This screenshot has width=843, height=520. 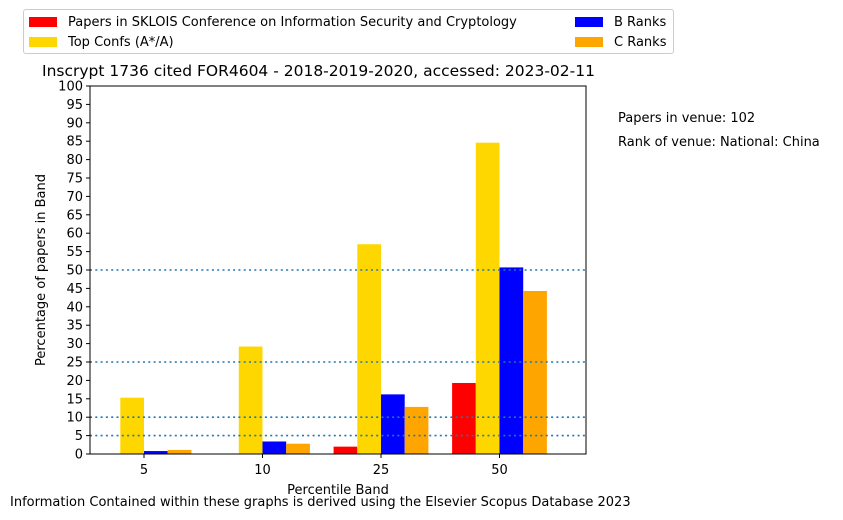 What do you see at coordinates (589, 42) in the screenshot?
I see `legend-swatch-c` at bounding box center [589, 42].